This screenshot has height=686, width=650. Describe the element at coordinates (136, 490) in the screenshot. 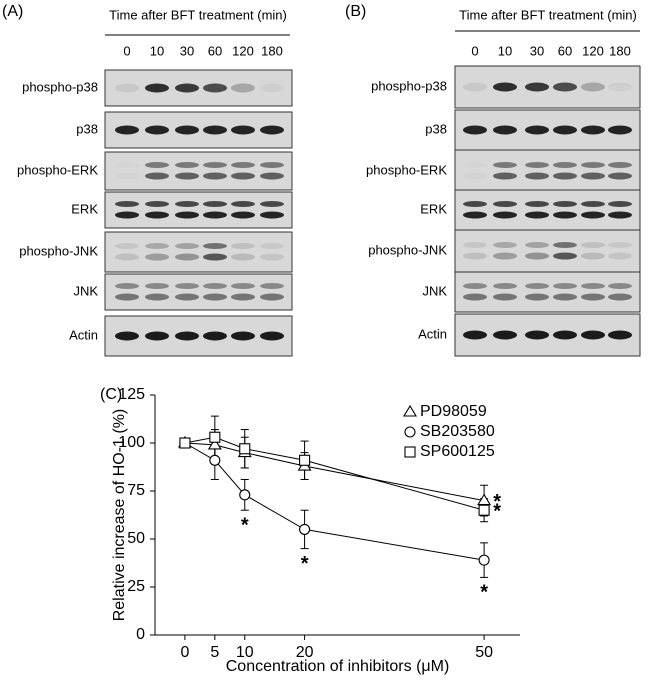

I see `y-tick-label: 75` at that location.